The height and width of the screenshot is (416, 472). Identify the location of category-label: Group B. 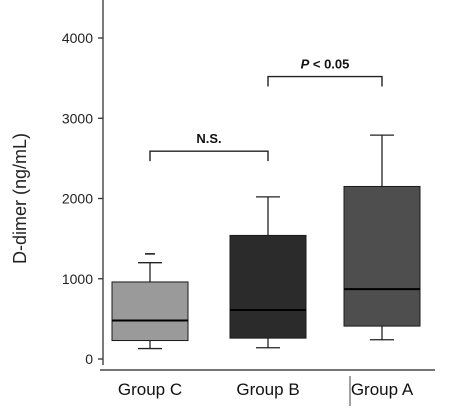
(267, 389).